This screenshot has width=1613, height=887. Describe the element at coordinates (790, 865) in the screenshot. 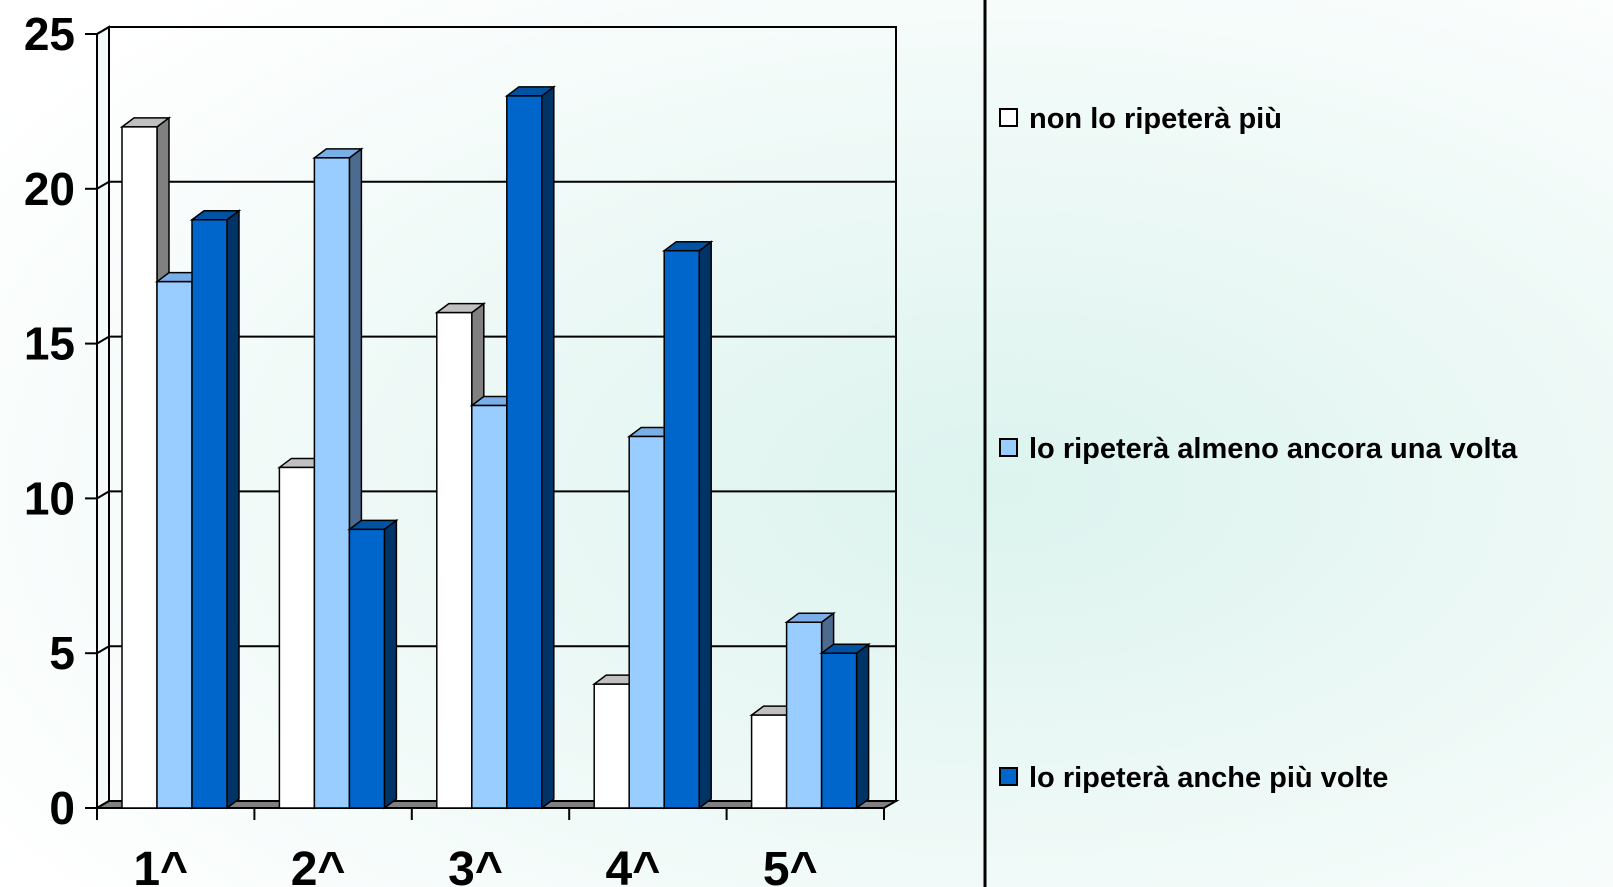

I see `x-tick-label: 5^` at that location.